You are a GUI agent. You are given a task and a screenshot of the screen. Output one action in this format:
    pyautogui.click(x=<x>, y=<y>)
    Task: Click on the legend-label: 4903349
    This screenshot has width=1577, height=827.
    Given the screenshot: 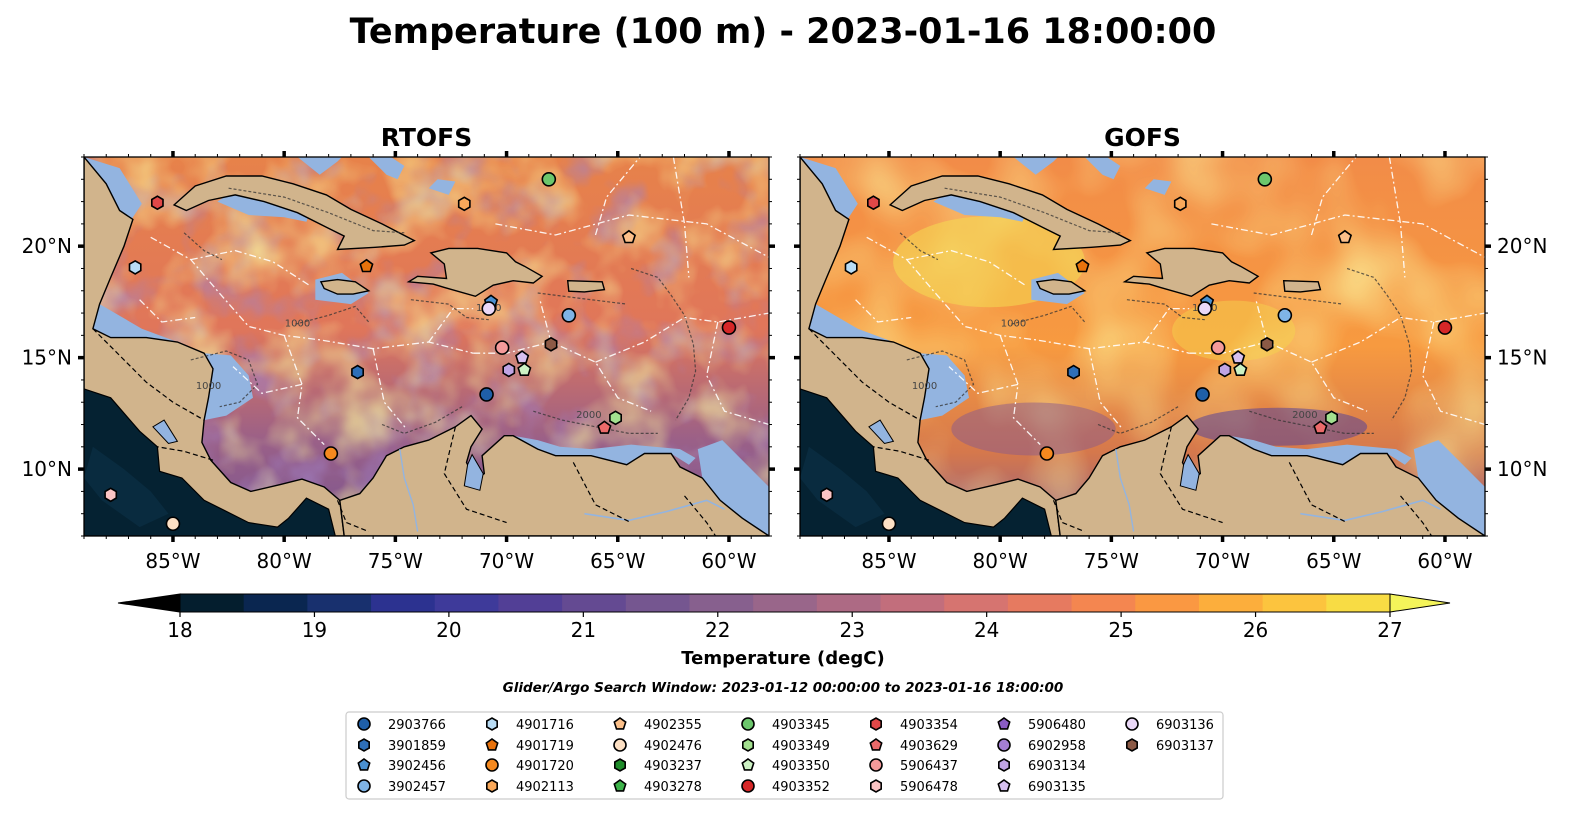 What is the action you would take?
    pyautogui.click(x=801, y=746)
    